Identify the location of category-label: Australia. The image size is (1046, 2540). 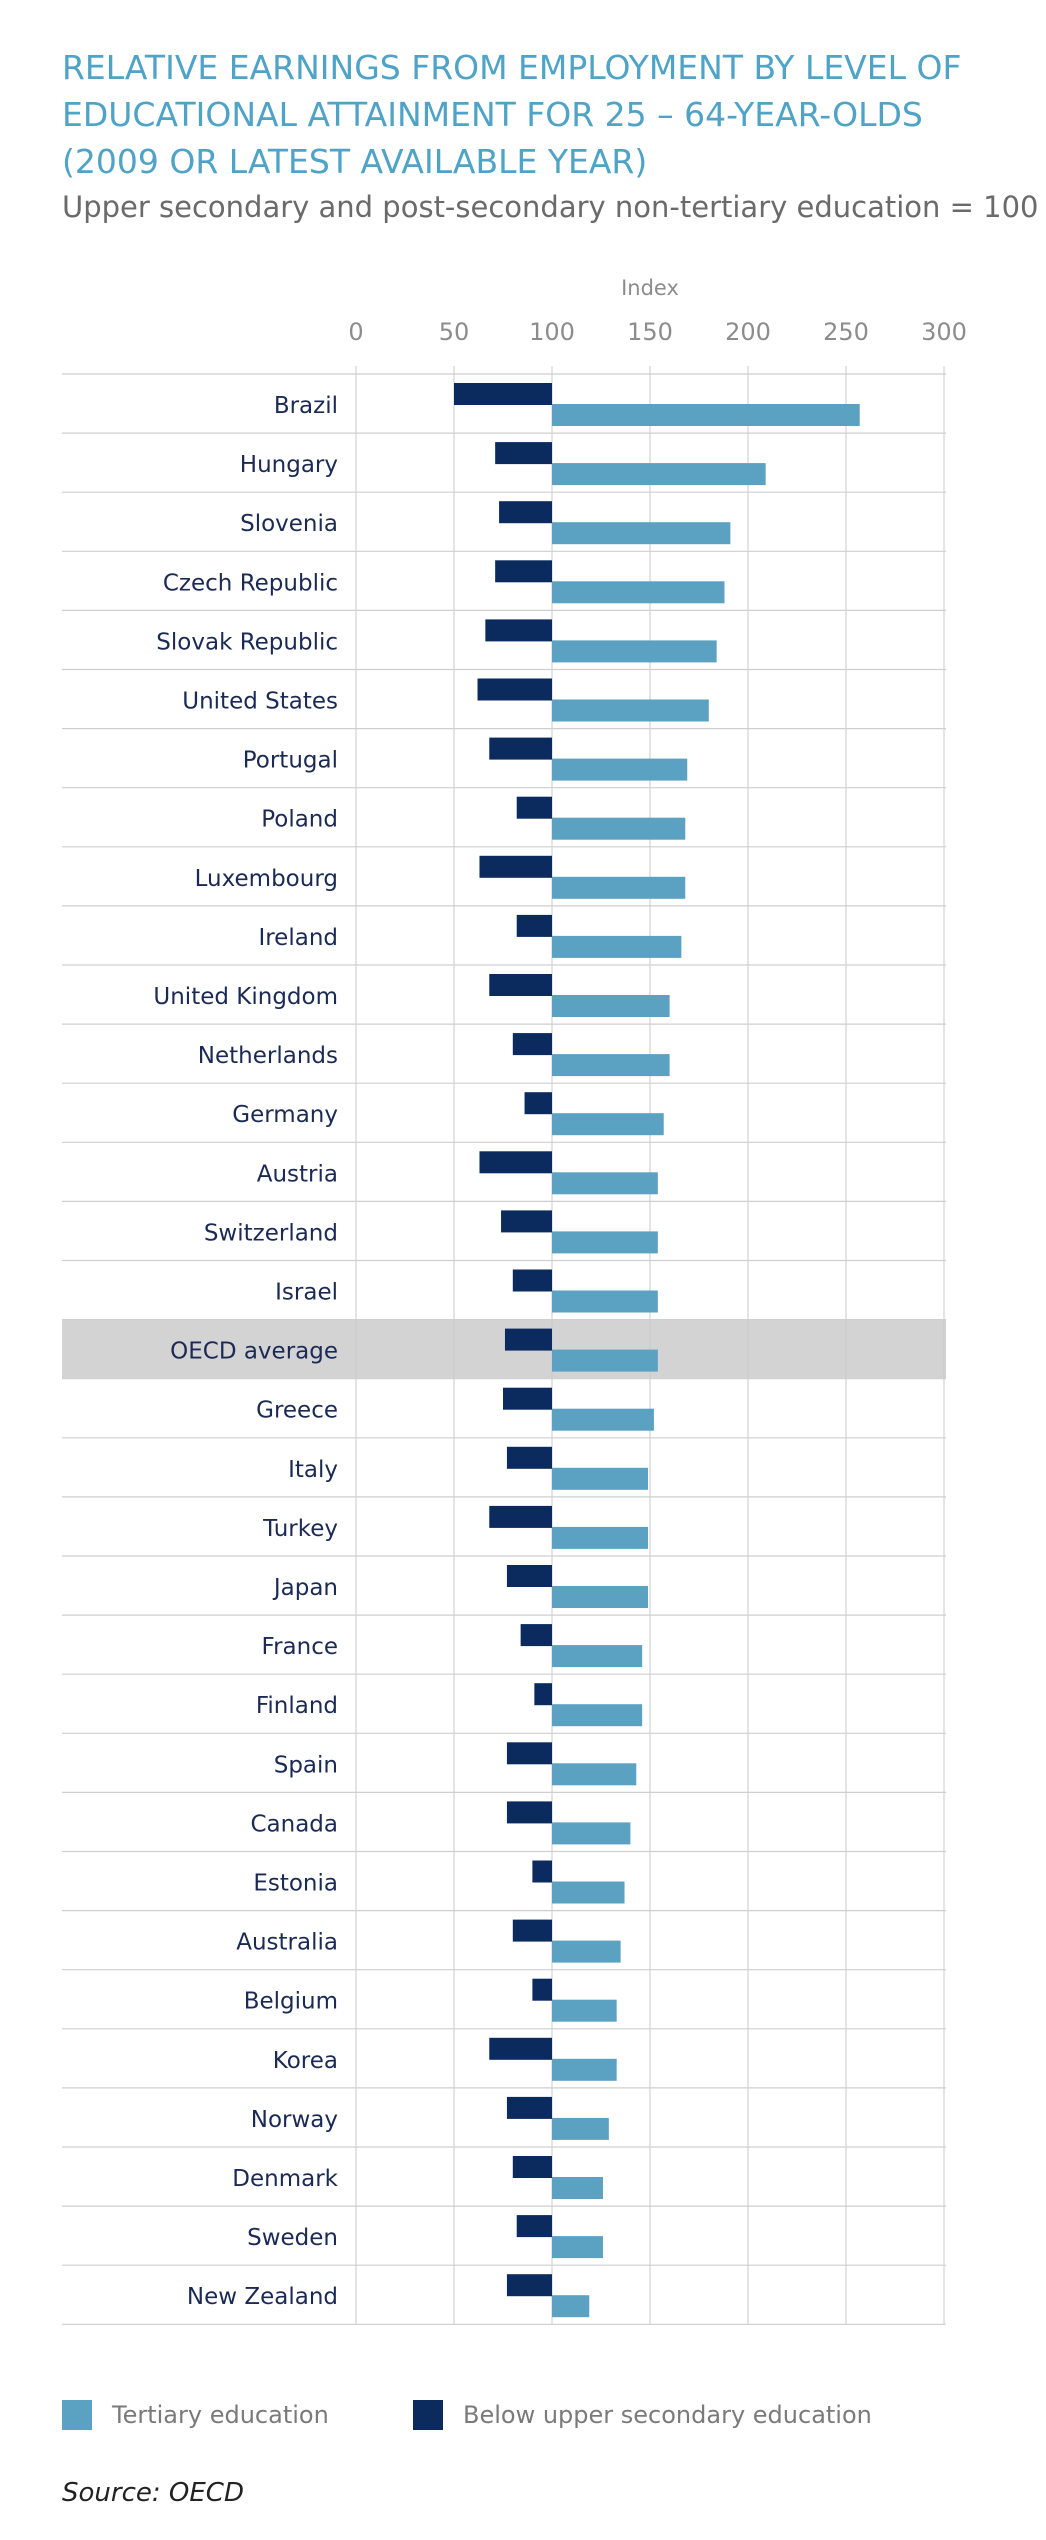
(287, 1943).